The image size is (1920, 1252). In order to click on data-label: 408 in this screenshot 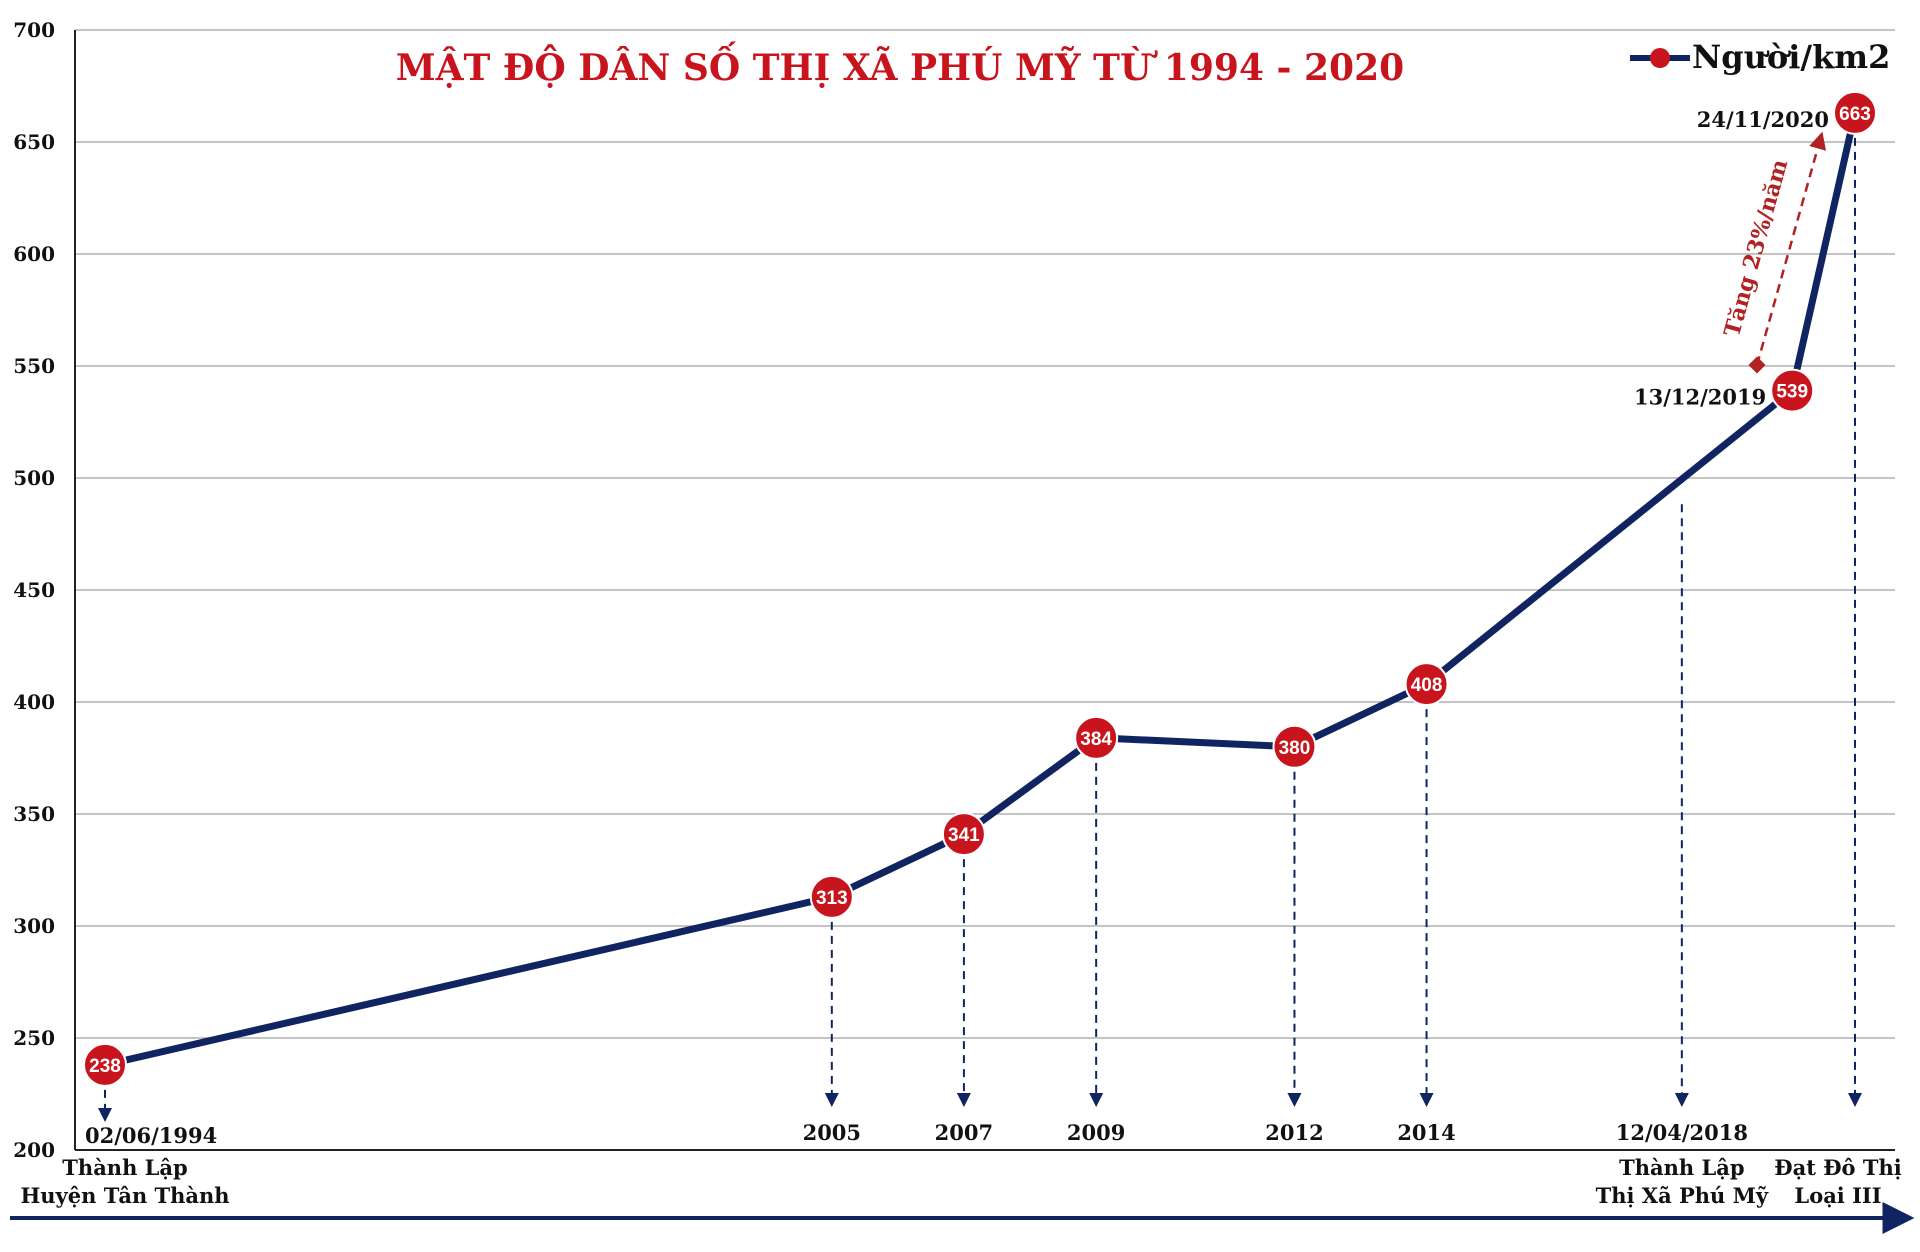, I will do `click(1427, 685)`.